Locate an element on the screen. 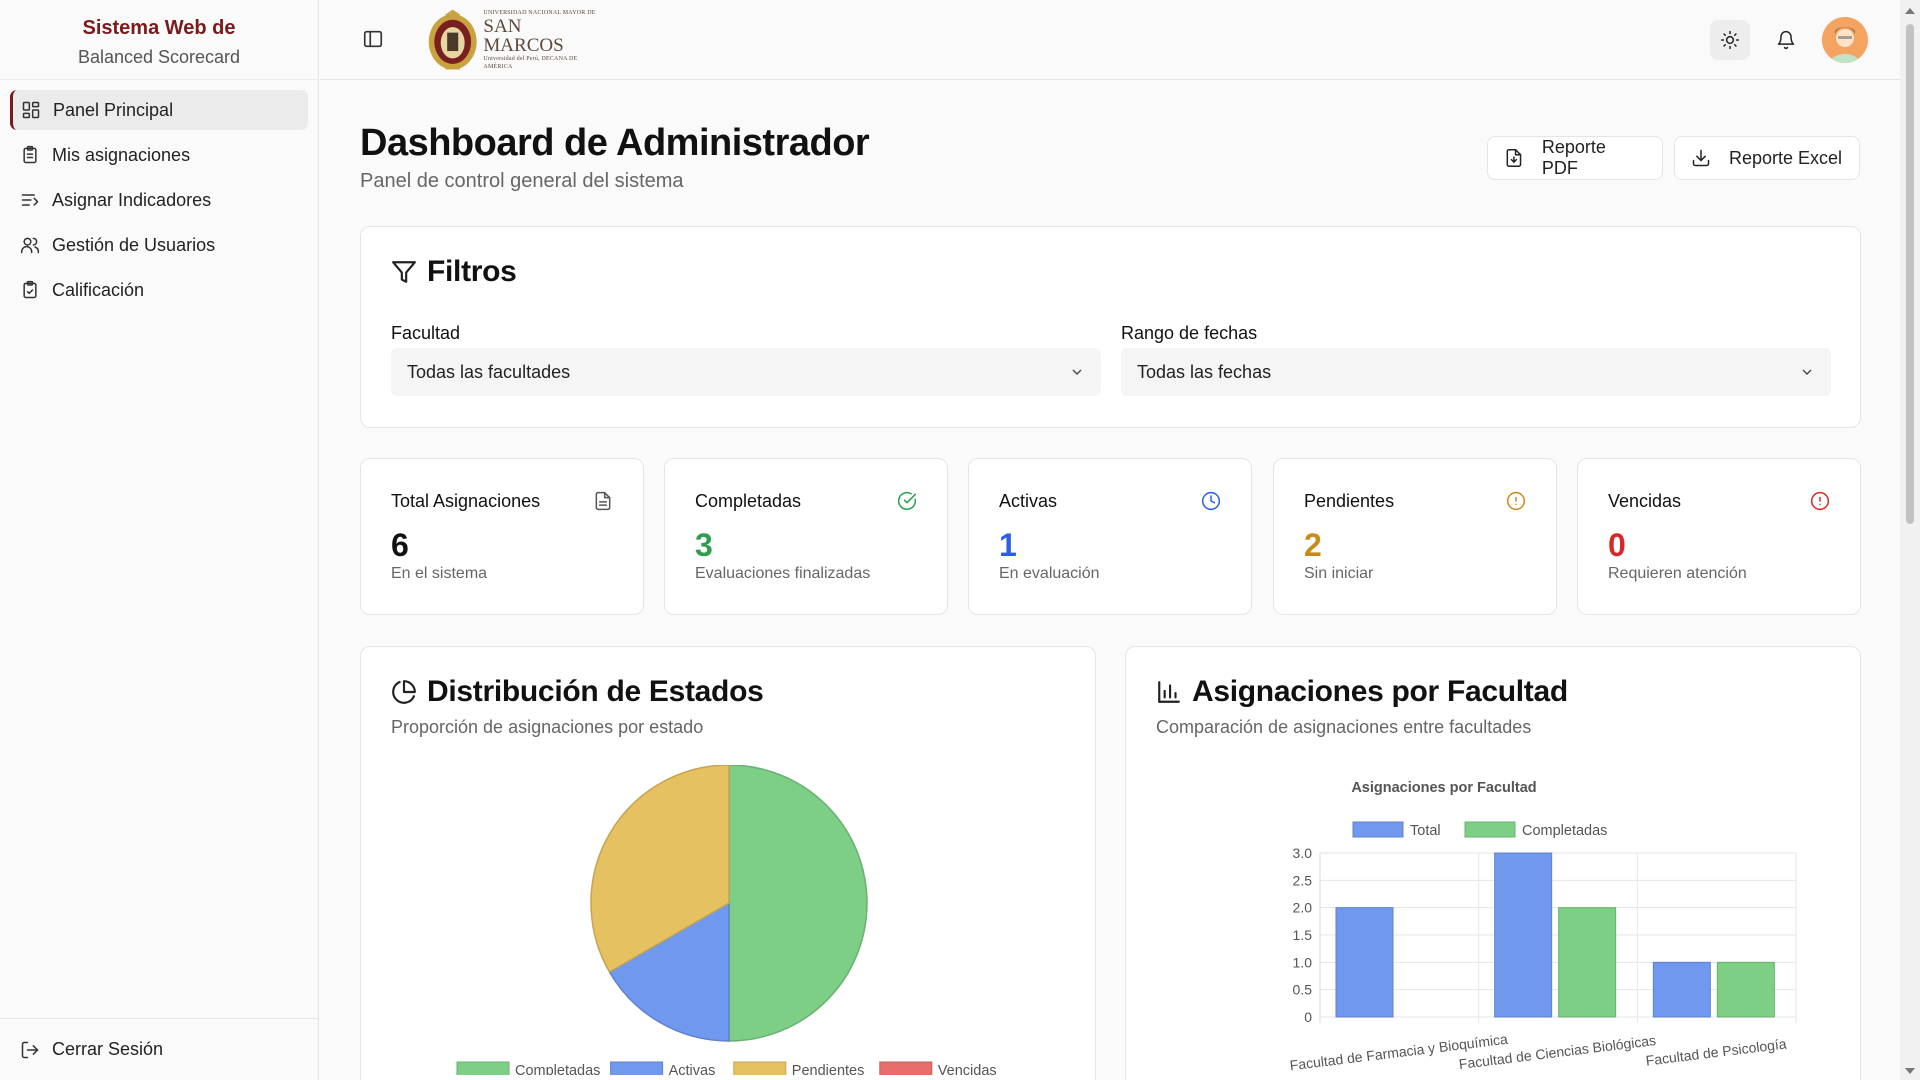 The height and width of the screenshot is (1080, 1920). y-tick-label: 3.0 is located at coordinates (1303, 853).